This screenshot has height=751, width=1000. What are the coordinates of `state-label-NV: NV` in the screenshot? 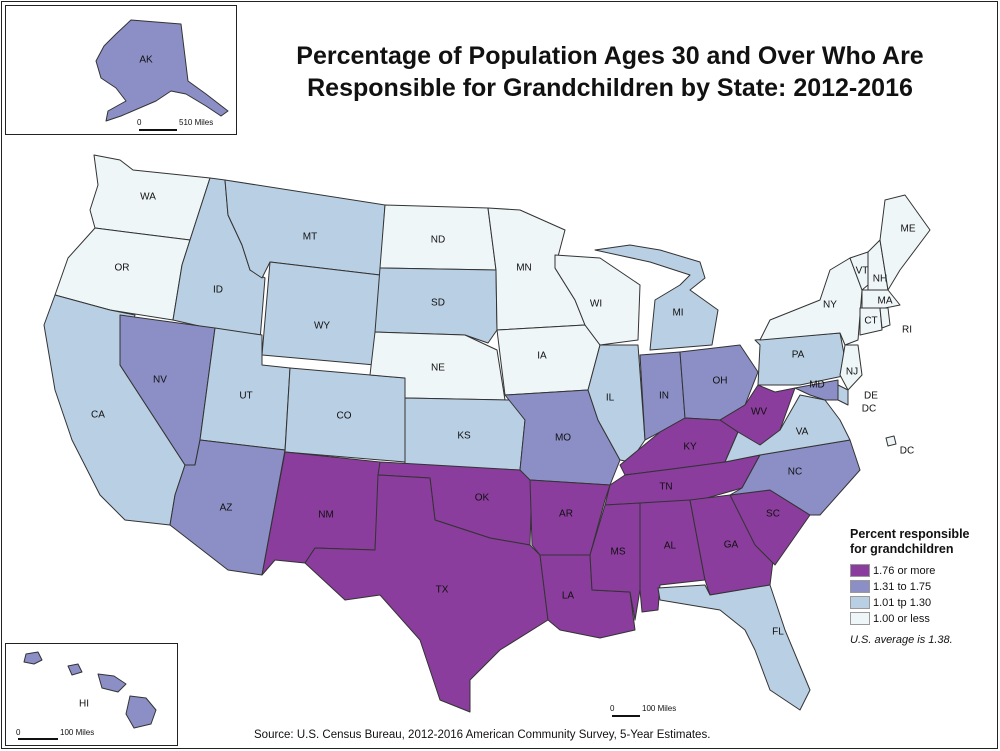 It's located at (160, 380).